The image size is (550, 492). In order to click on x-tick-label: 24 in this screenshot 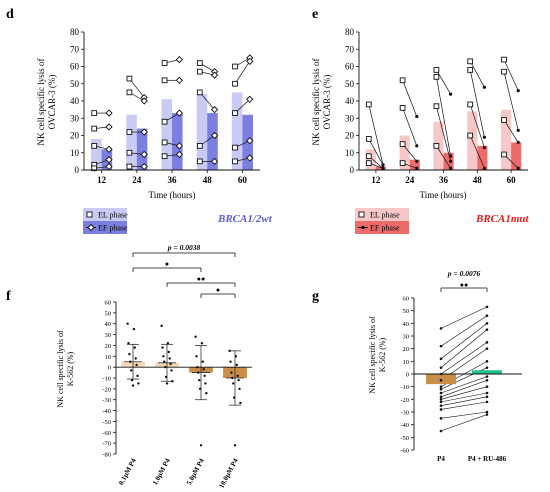, I will do `click(410, 180)`.